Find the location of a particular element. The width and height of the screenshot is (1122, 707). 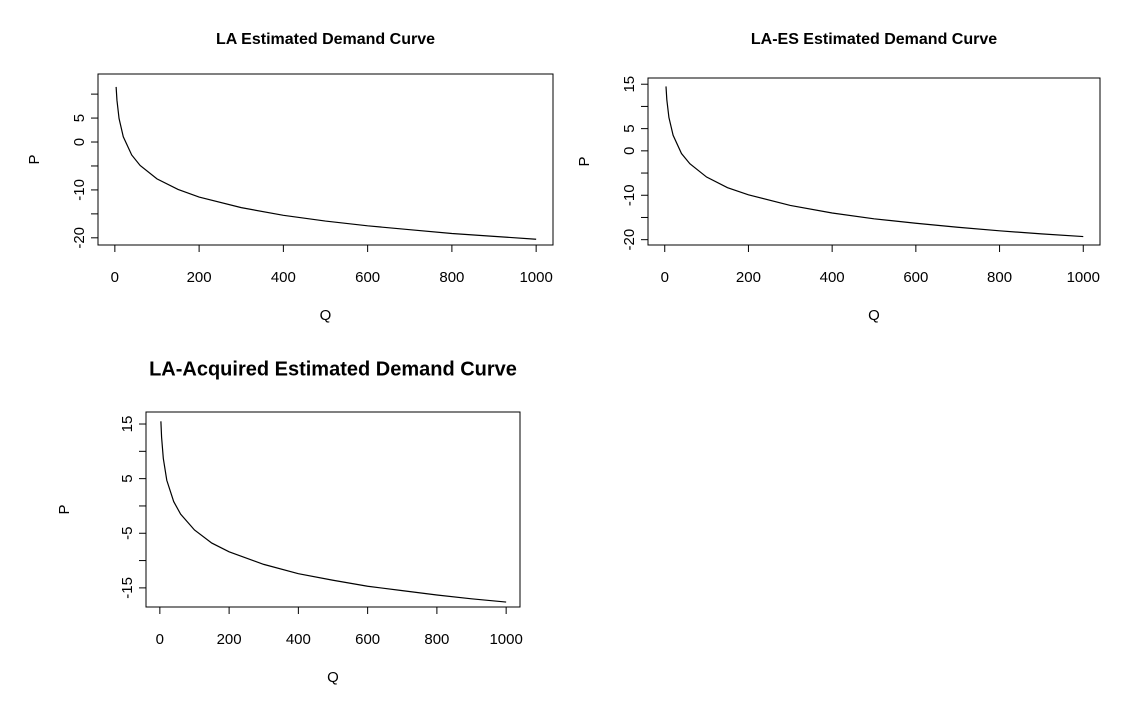

chart-title: LA-ES Estimated Demand Curve is located at coordinates (874, 39).